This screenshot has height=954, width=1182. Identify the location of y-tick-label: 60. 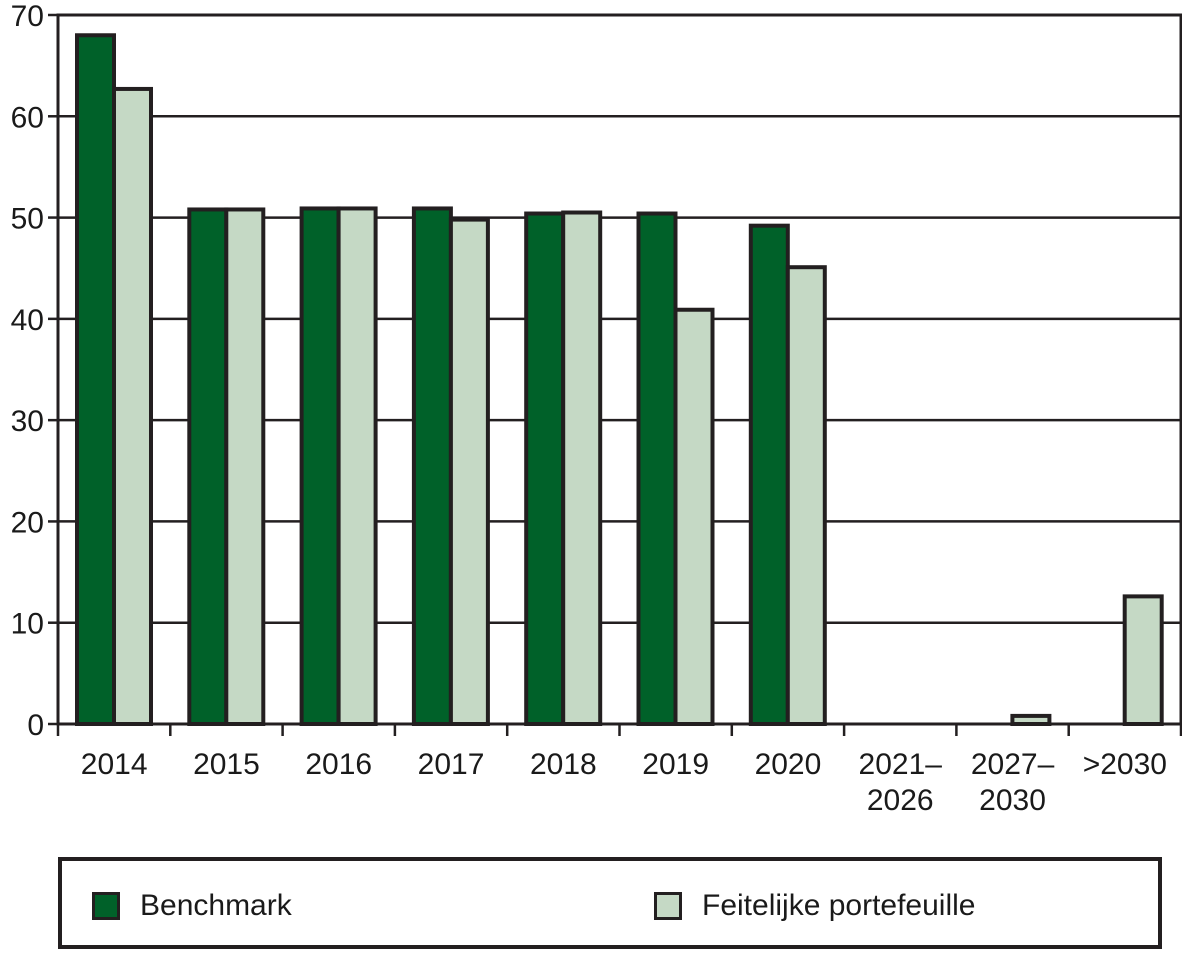
(27, 117).